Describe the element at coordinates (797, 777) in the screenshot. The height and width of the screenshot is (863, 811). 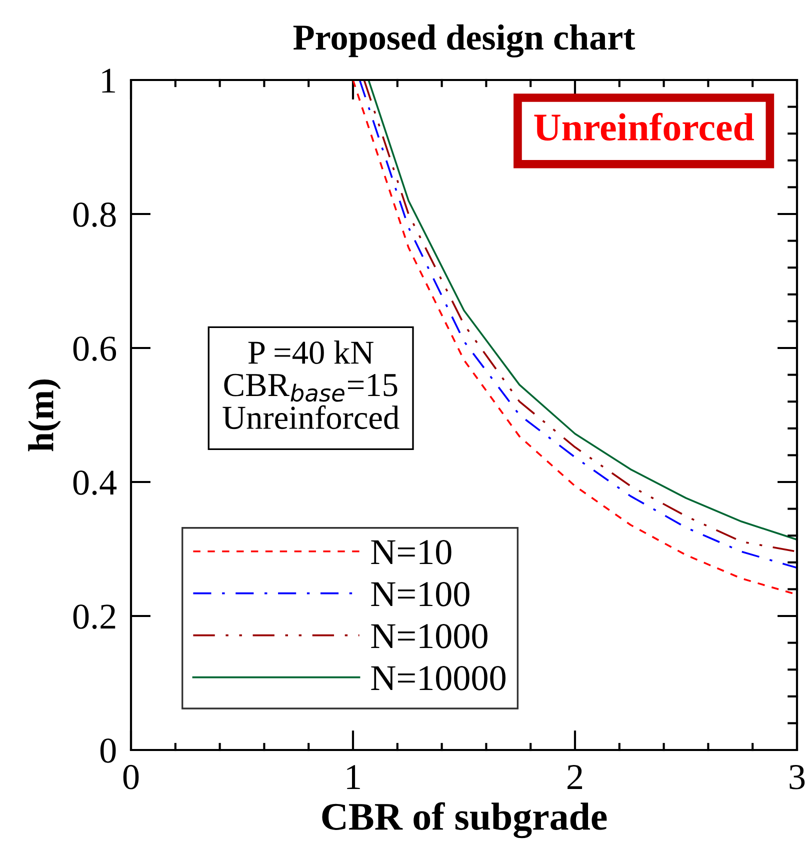
I see `x-tick-label: 3` at that location.